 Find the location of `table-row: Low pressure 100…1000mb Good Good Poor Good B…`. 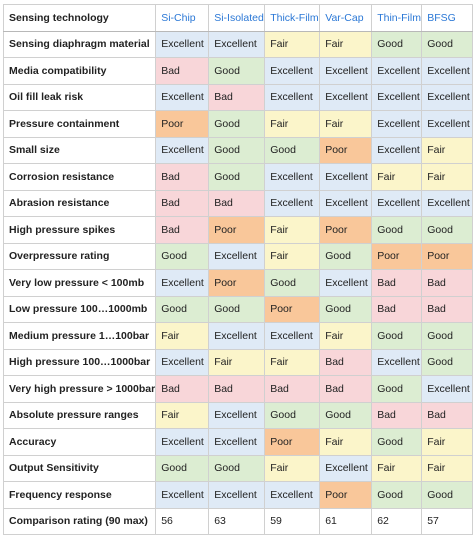

table-row: Low pressure 100…1000mb Good Good Poor Good B… is located at coordinates (238, 309).